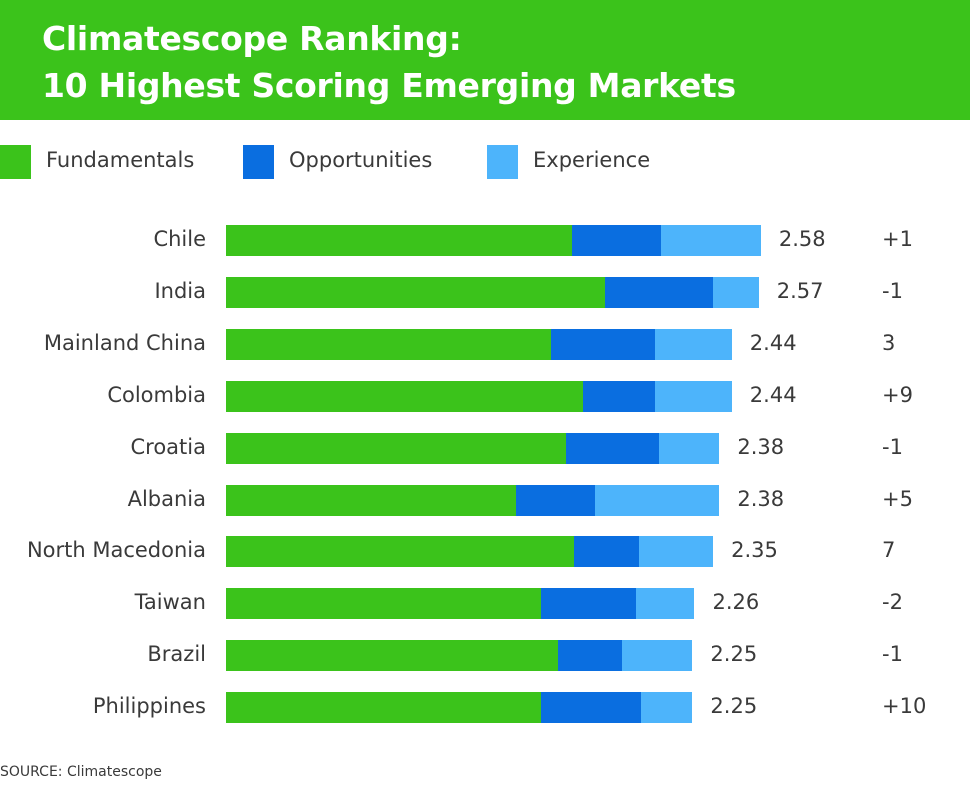 This screenshot has height=787, width=970. What do you see at coordinates (371, 500) in the screenshot?
I see `bar-fundamentals-albania` at bounding box center [371, 500].